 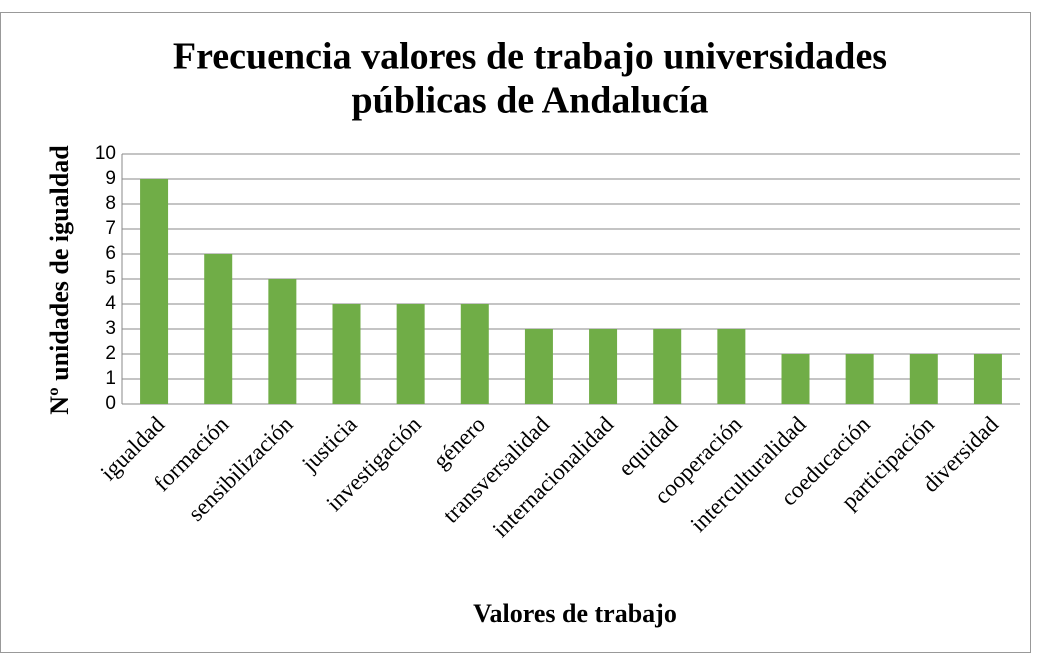 What do you see at coordinates (110, 403) in the screenshot?
I see `y-tick-label: 0` at bounding box center [110, 403].